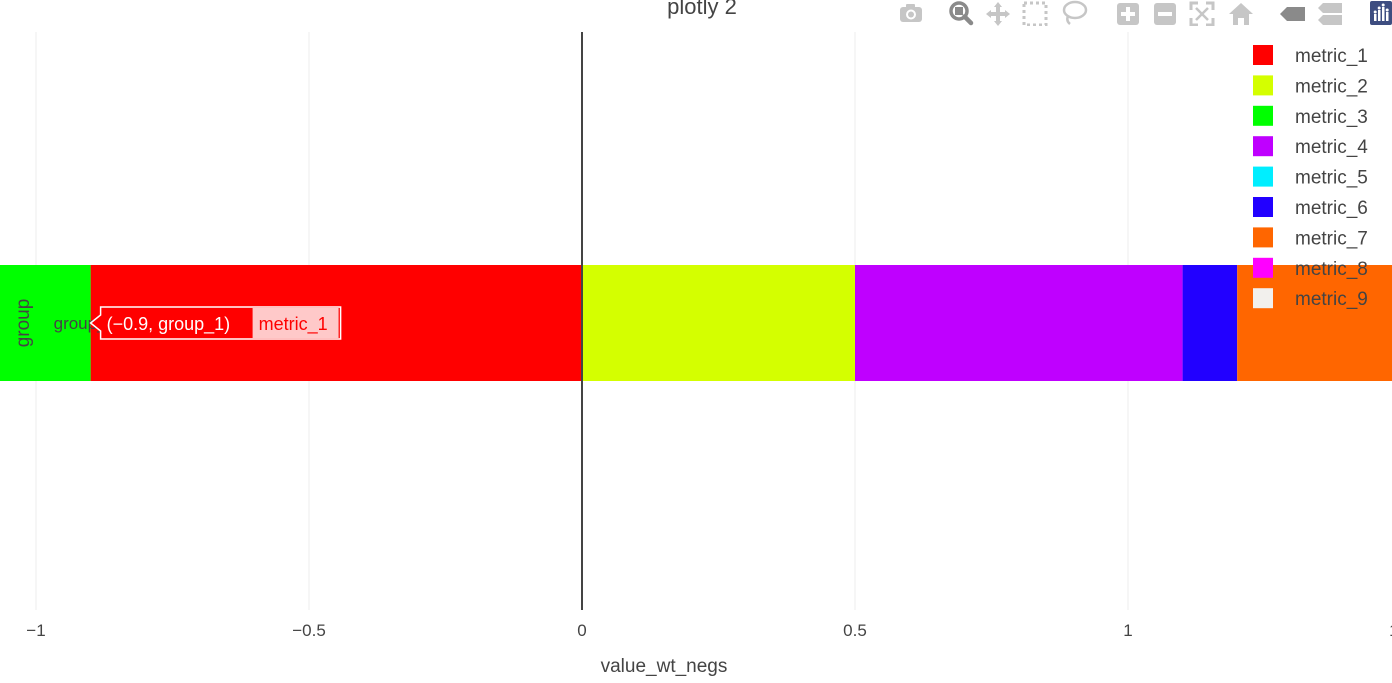 This screenshot has height=683, width=1392. What do you see at coordinates (1128, 14) in the screenshot?
I see `zoom-in-icon: Zoom in` at bounding box center [1128, 14].